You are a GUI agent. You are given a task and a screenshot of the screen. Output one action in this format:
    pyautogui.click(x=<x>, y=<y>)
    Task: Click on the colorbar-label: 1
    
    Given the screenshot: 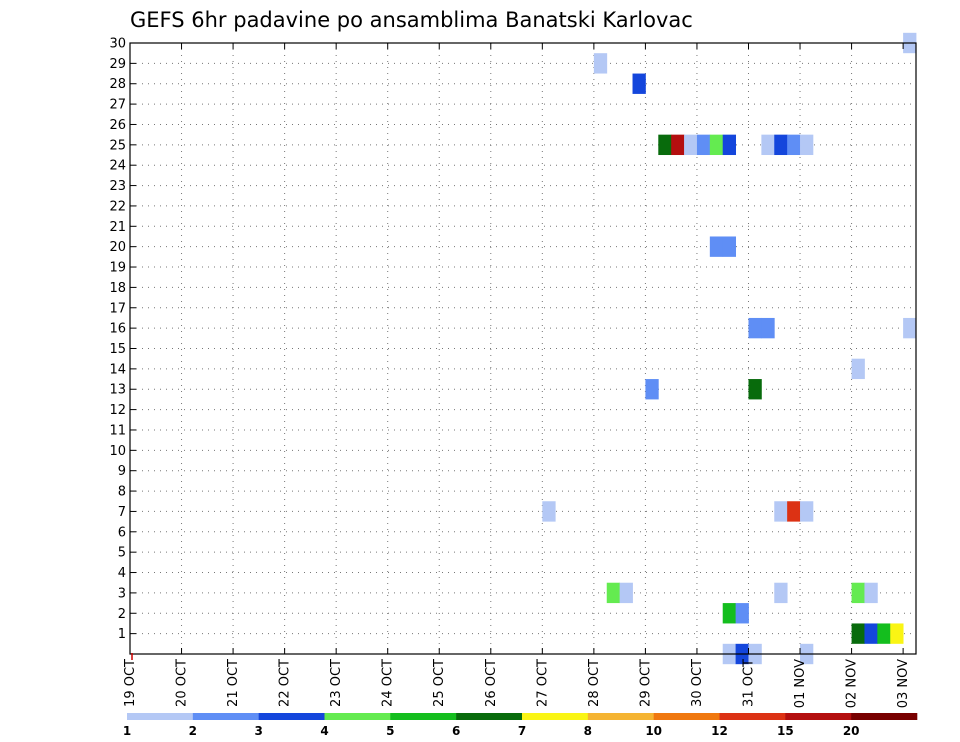 What is the action you would take?
    pyautogui.click(x=127, y=731)
    